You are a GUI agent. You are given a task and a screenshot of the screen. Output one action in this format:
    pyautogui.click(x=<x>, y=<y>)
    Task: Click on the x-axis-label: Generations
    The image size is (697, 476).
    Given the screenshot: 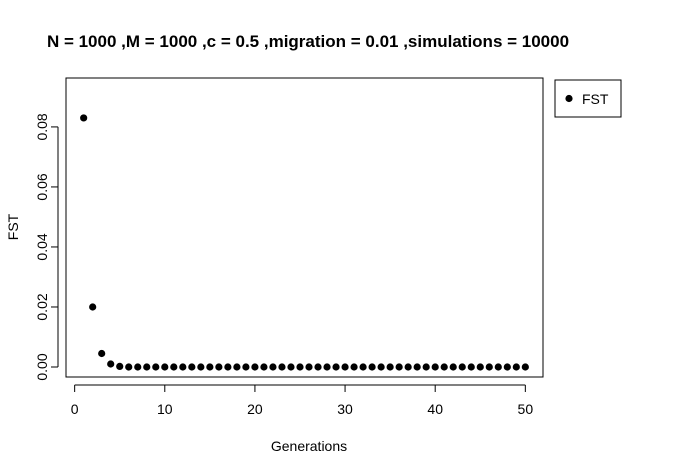 What is the action you would take?
    pyautogui.click(x=309, y=446)
    